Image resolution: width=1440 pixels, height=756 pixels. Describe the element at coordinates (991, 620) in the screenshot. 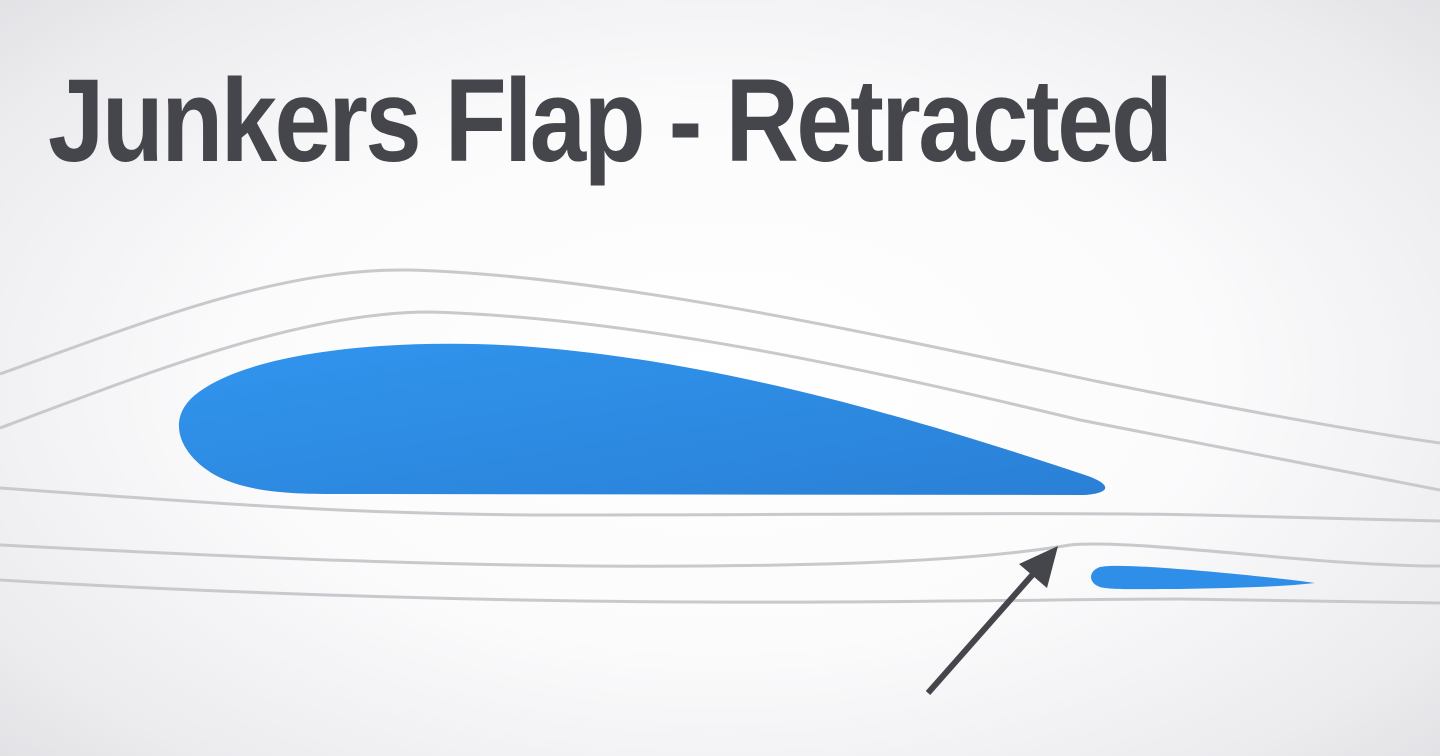

I see `arrow-pointer` at that location.